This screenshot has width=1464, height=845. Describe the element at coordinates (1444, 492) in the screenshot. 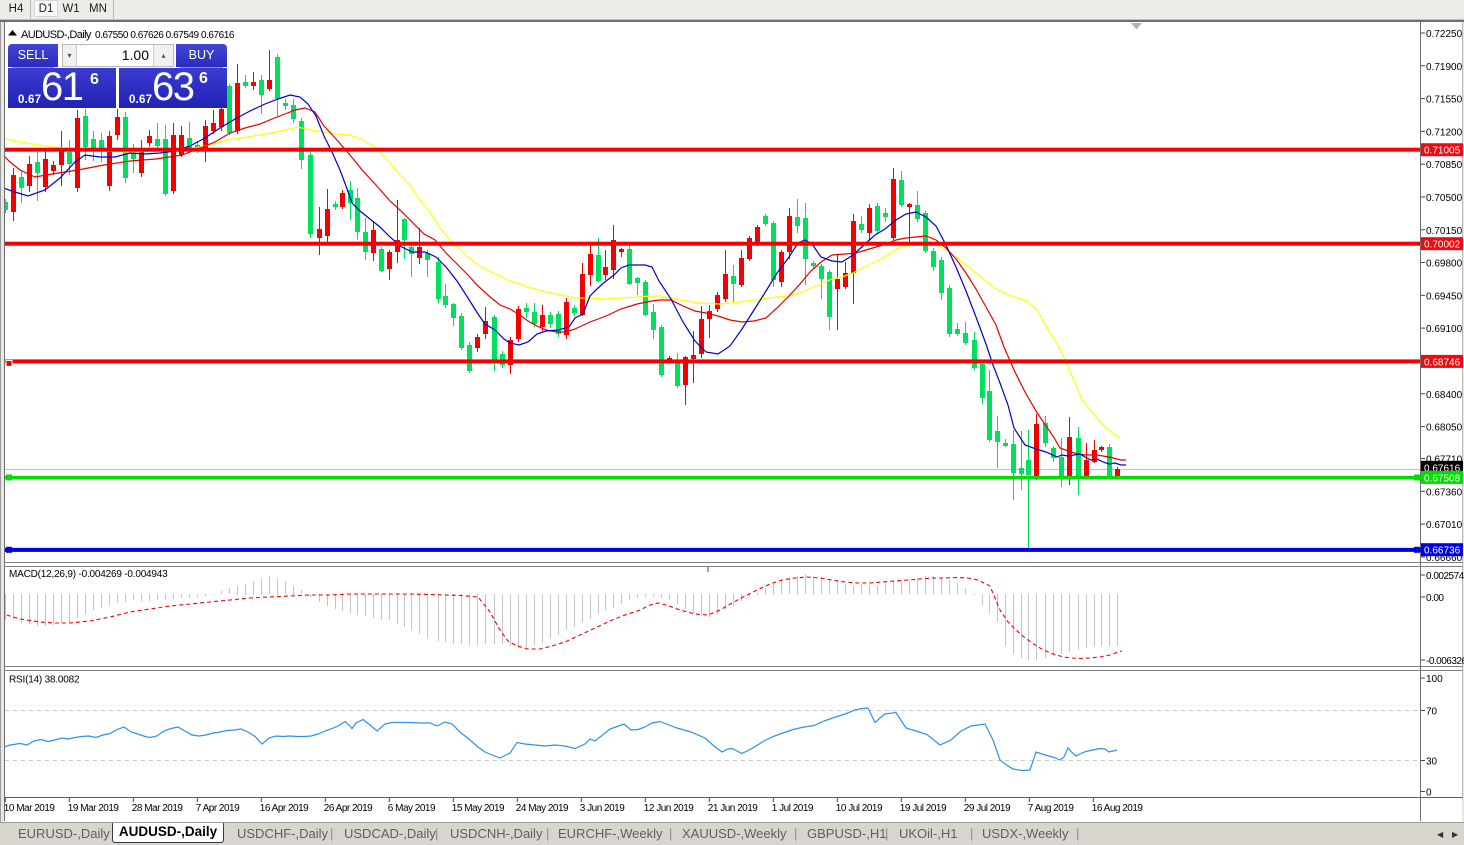

I see `svg-text: 0.67360` at that location.